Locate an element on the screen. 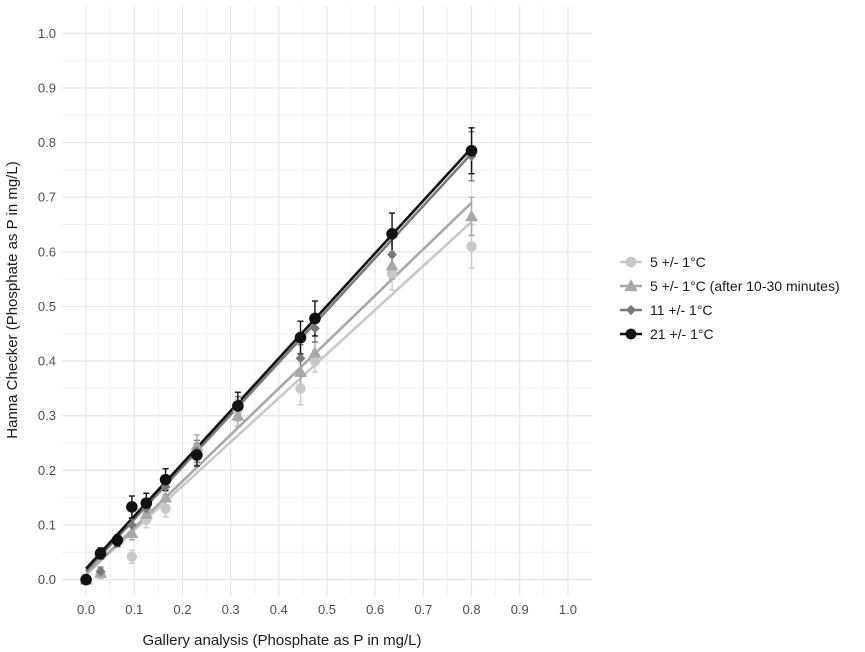 The width and height of the screenshot is (865, 652). y-tick-label: 0.0 is located at coordinates (47, 579).